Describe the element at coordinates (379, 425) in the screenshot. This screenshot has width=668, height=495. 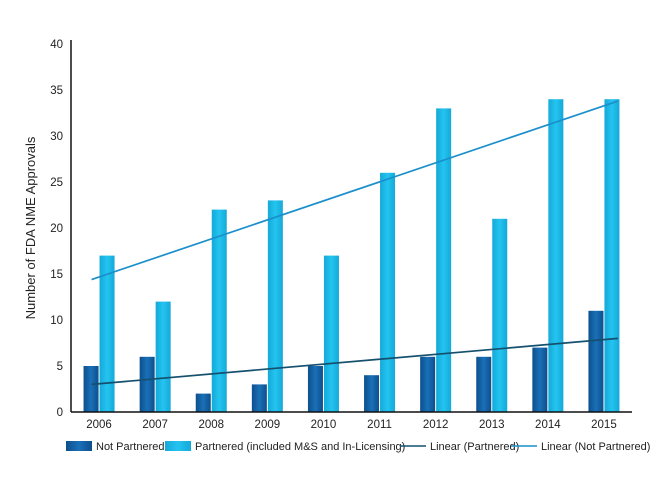
I see `x-tick-label: 2011` at that location.